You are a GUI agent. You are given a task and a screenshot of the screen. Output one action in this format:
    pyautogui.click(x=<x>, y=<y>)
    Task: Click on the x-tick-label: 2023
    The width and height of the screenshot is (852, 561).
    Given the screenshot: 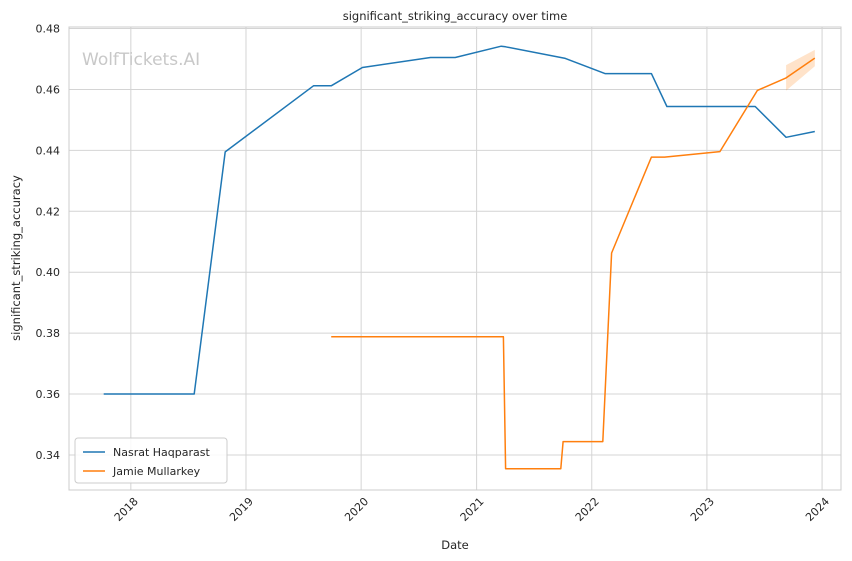 What is the action you would take?
    pyautogui.click(x=702, y=509)
    